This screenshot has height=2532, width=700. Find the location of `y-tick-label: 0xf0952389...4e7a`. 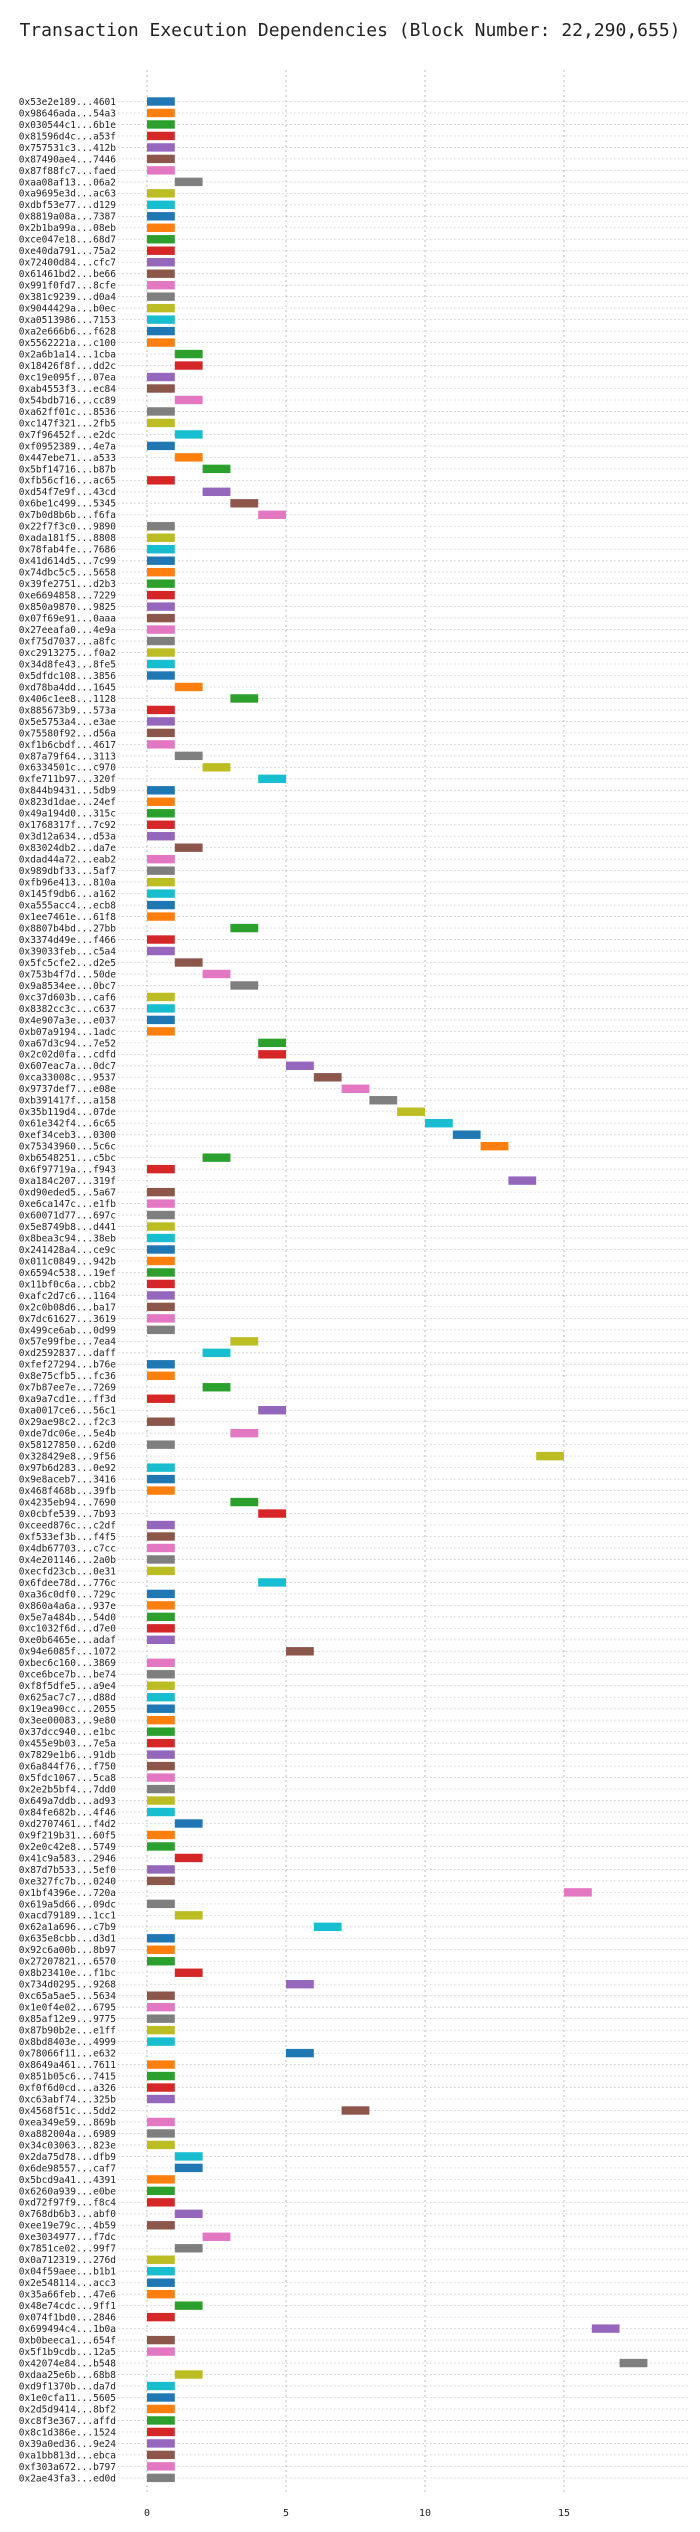

y-tick-label: 0xf0952389...4e7a is located at coordinates (67, 446).